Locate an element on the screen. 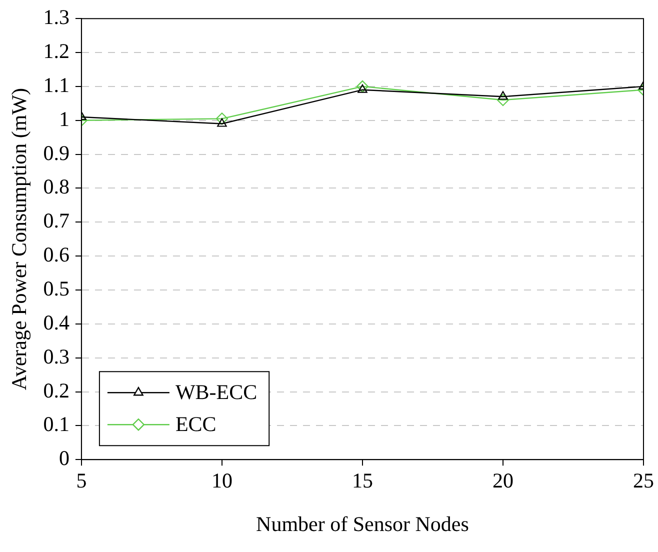 This screenshot has width=658, height=552. legend-label: WB-ECC is located at coordinates (216, 392).